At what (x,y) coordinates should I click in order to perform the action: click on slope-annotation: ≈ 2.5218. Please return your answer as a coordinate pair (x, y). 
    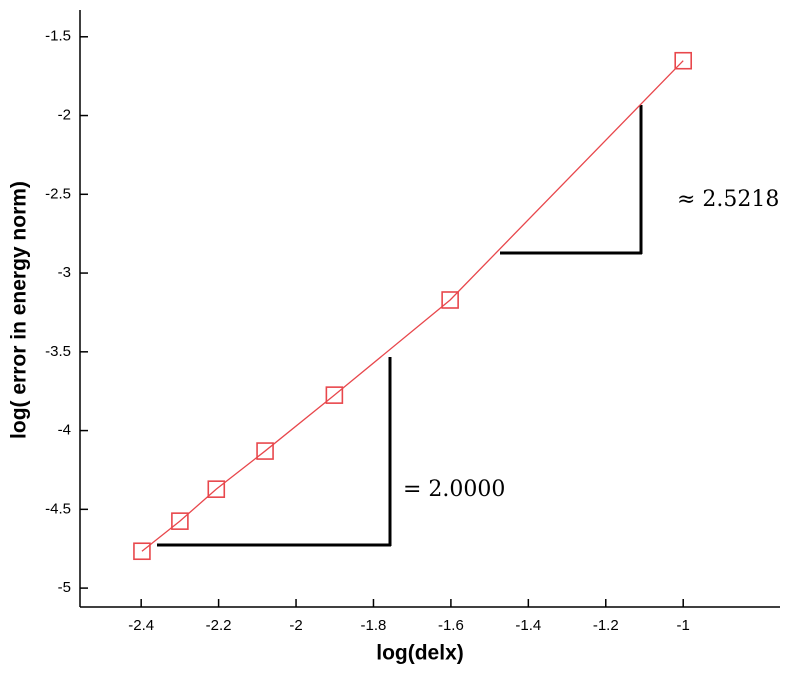
    Looking at the image, I should click on (728, 199).